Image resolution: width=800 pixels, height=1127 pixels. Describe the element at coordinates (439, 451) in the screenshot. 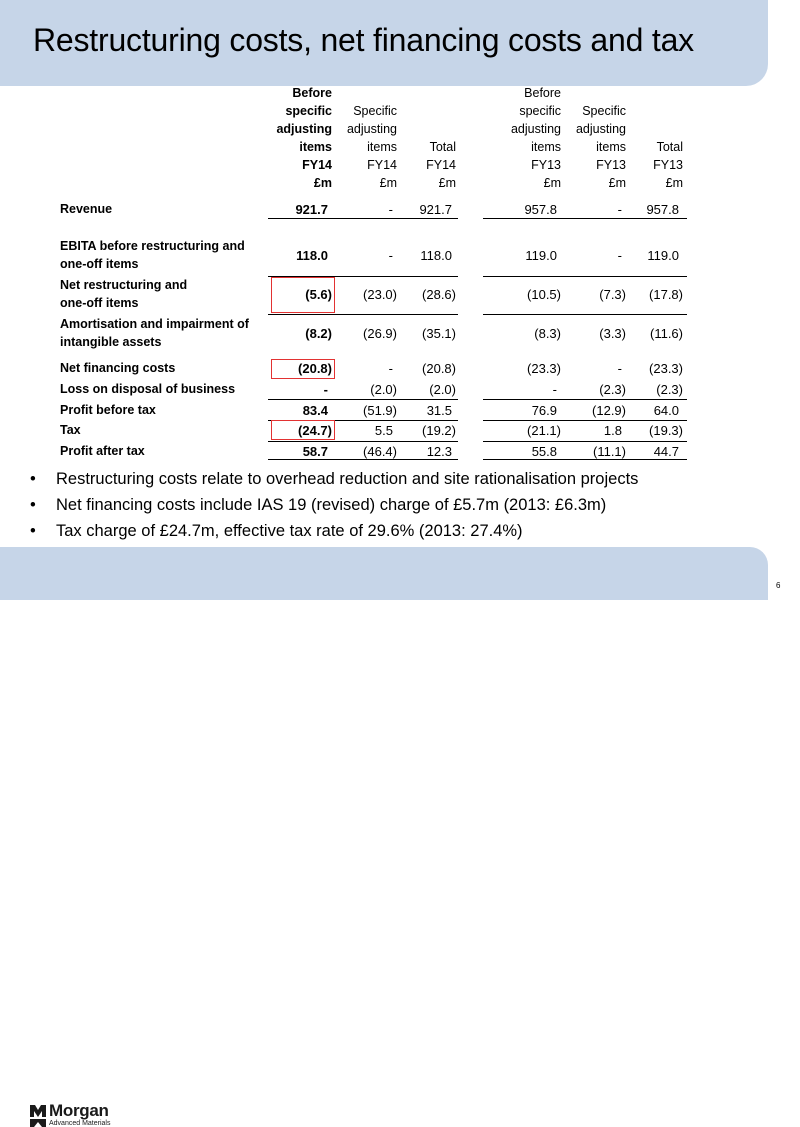

I see `table-cell: 12.3` at that location.